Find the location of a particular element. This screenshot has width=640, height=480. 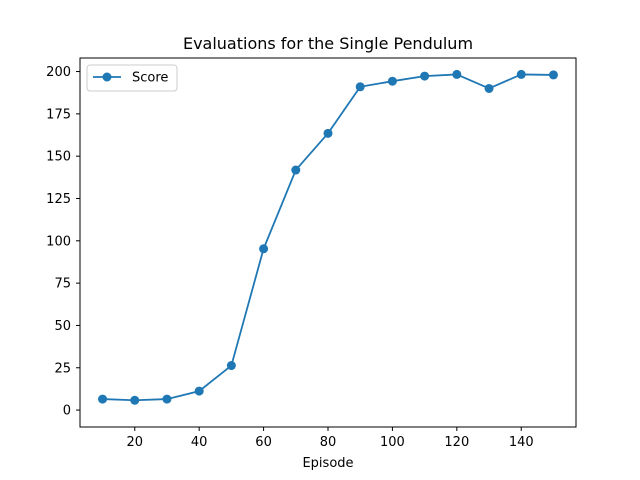

y-axis: 0 25 50 75 100 125 150 175 200 is located at coordinates (63, 242).